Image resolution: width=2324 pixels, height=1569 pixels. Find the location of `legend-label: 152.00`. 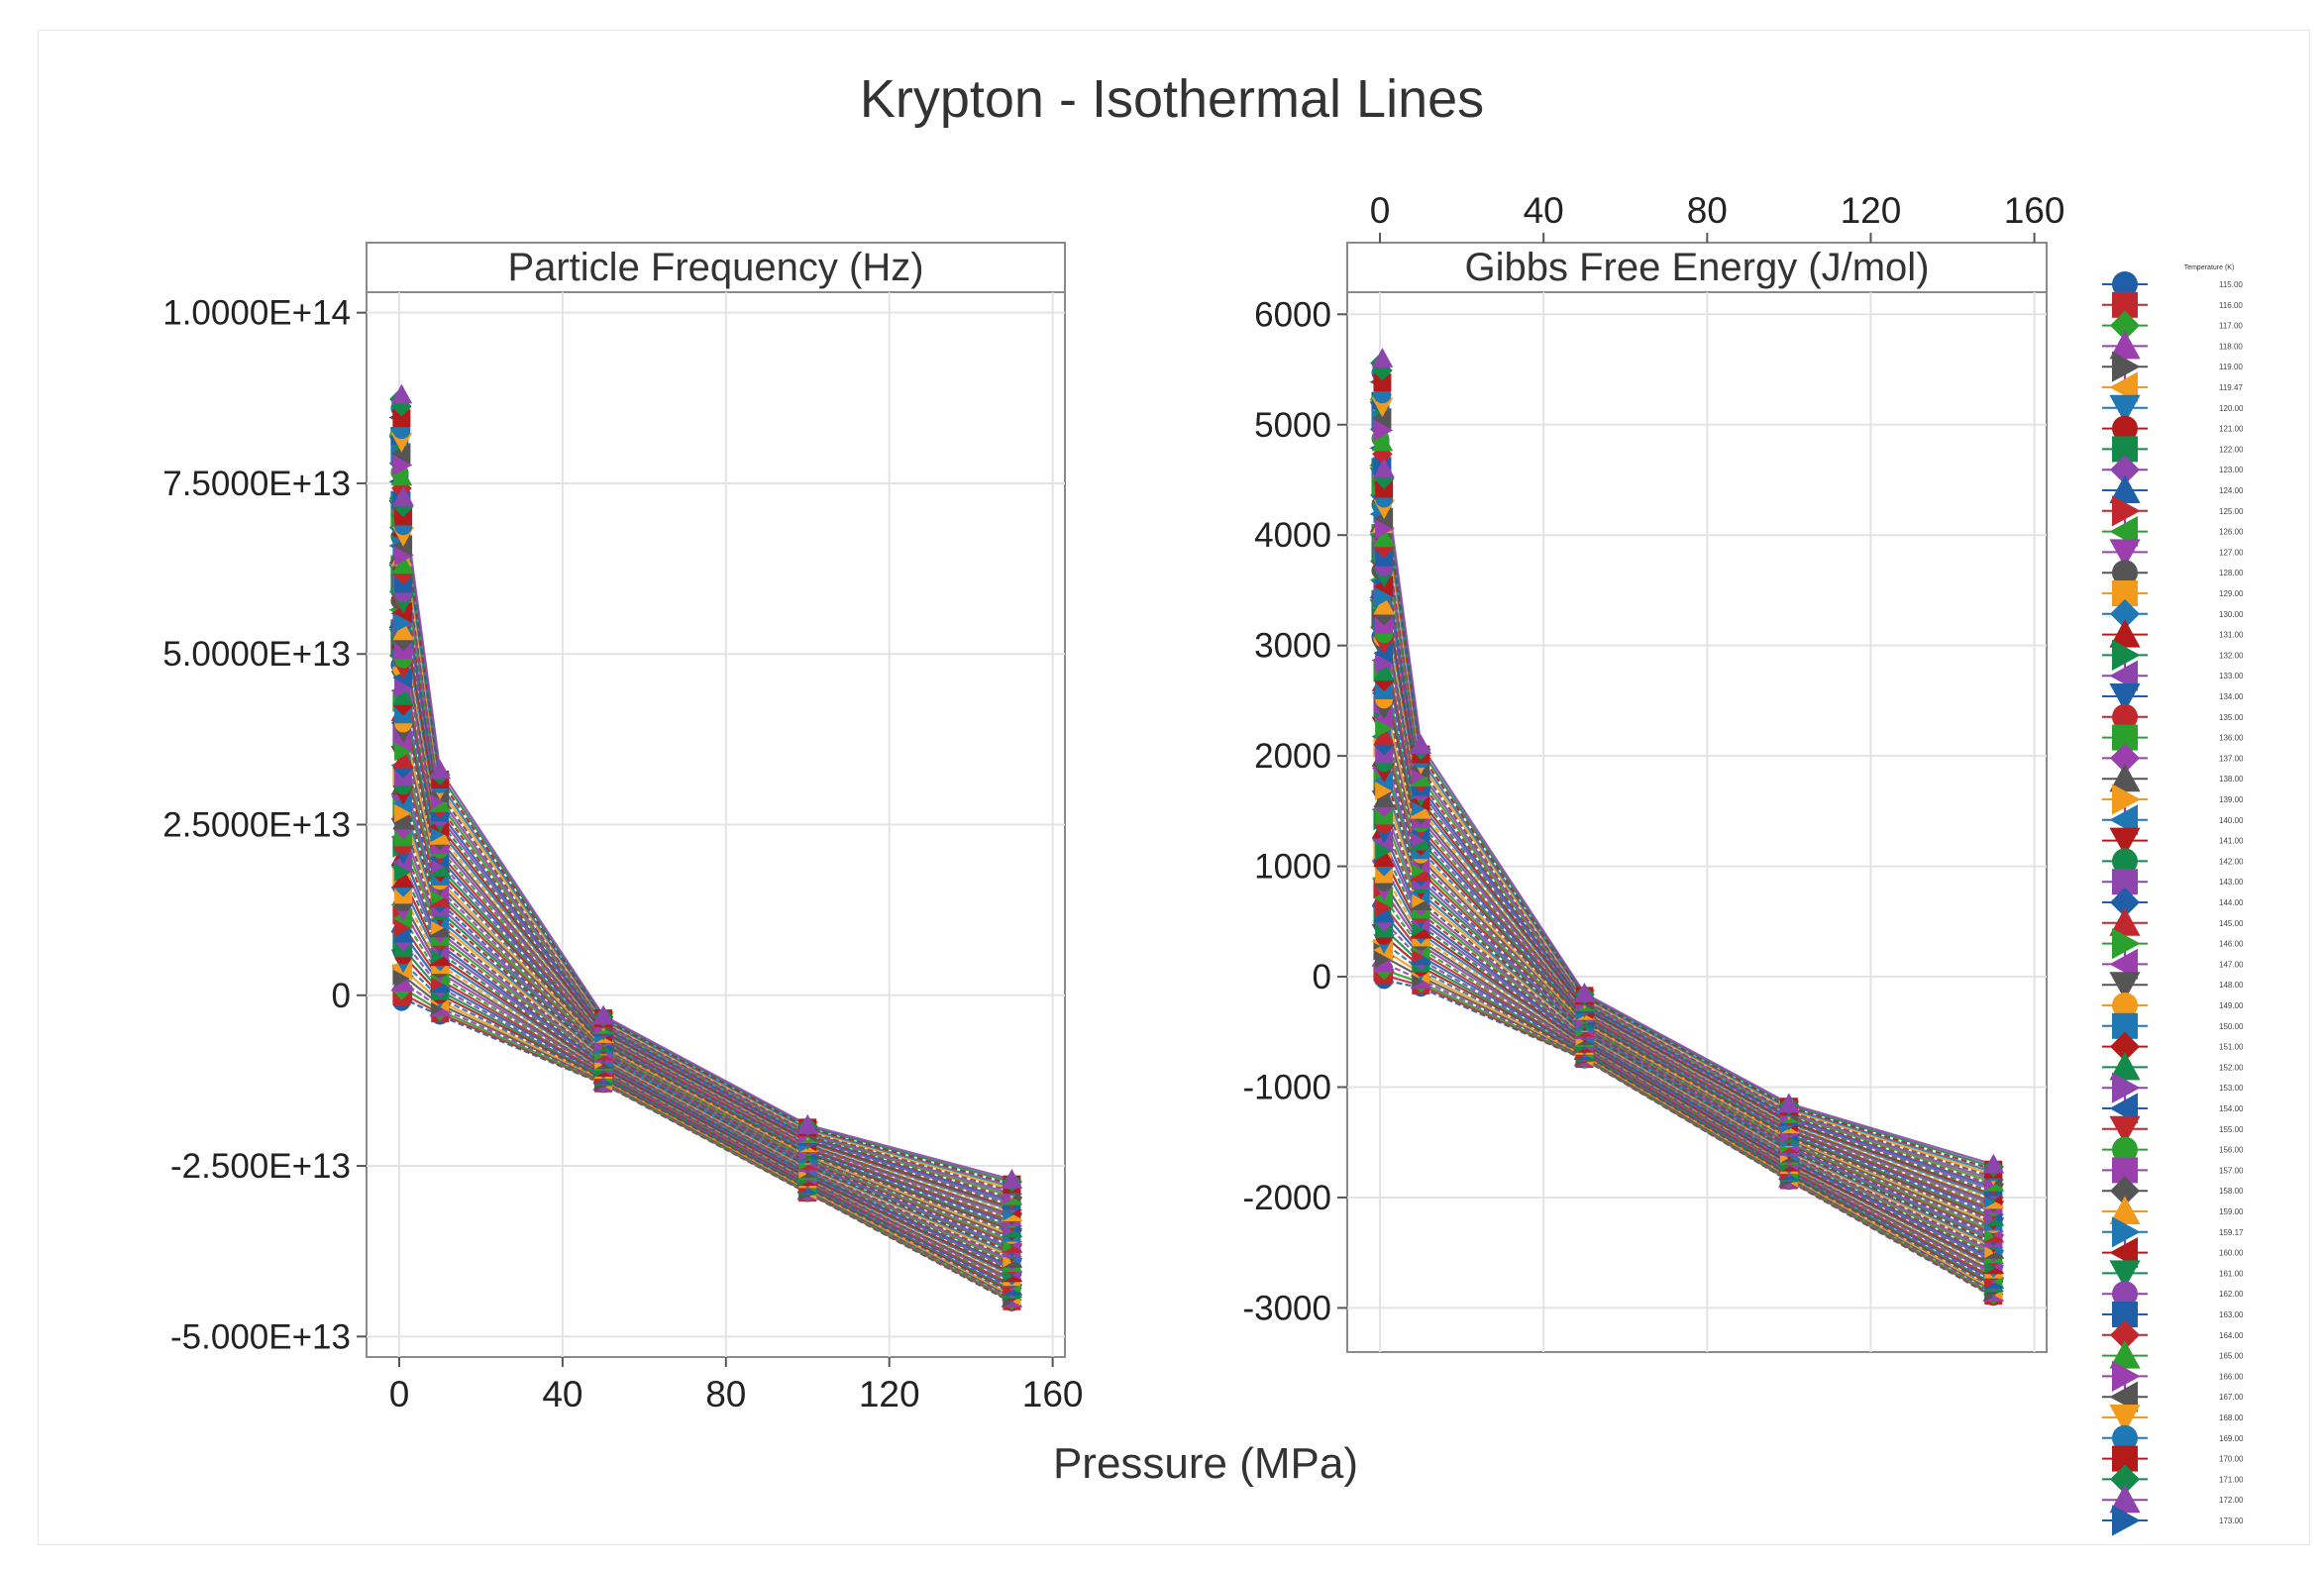

legend-label: 152.00 is located at coordinates (2231, 1067).